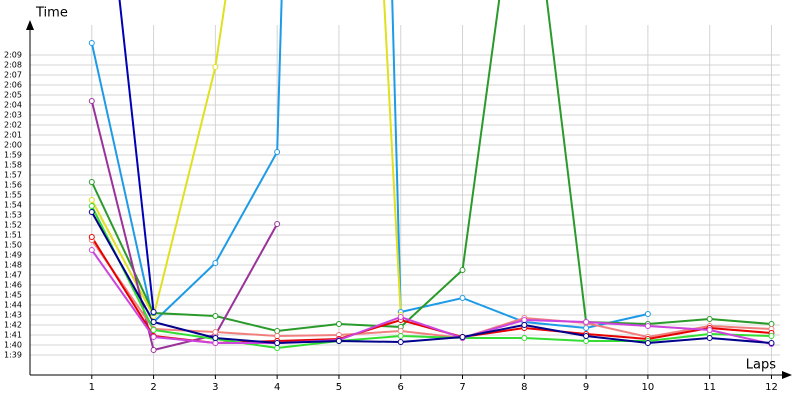  I want to click on y-tick-label: 2:06, so click(13, 85).